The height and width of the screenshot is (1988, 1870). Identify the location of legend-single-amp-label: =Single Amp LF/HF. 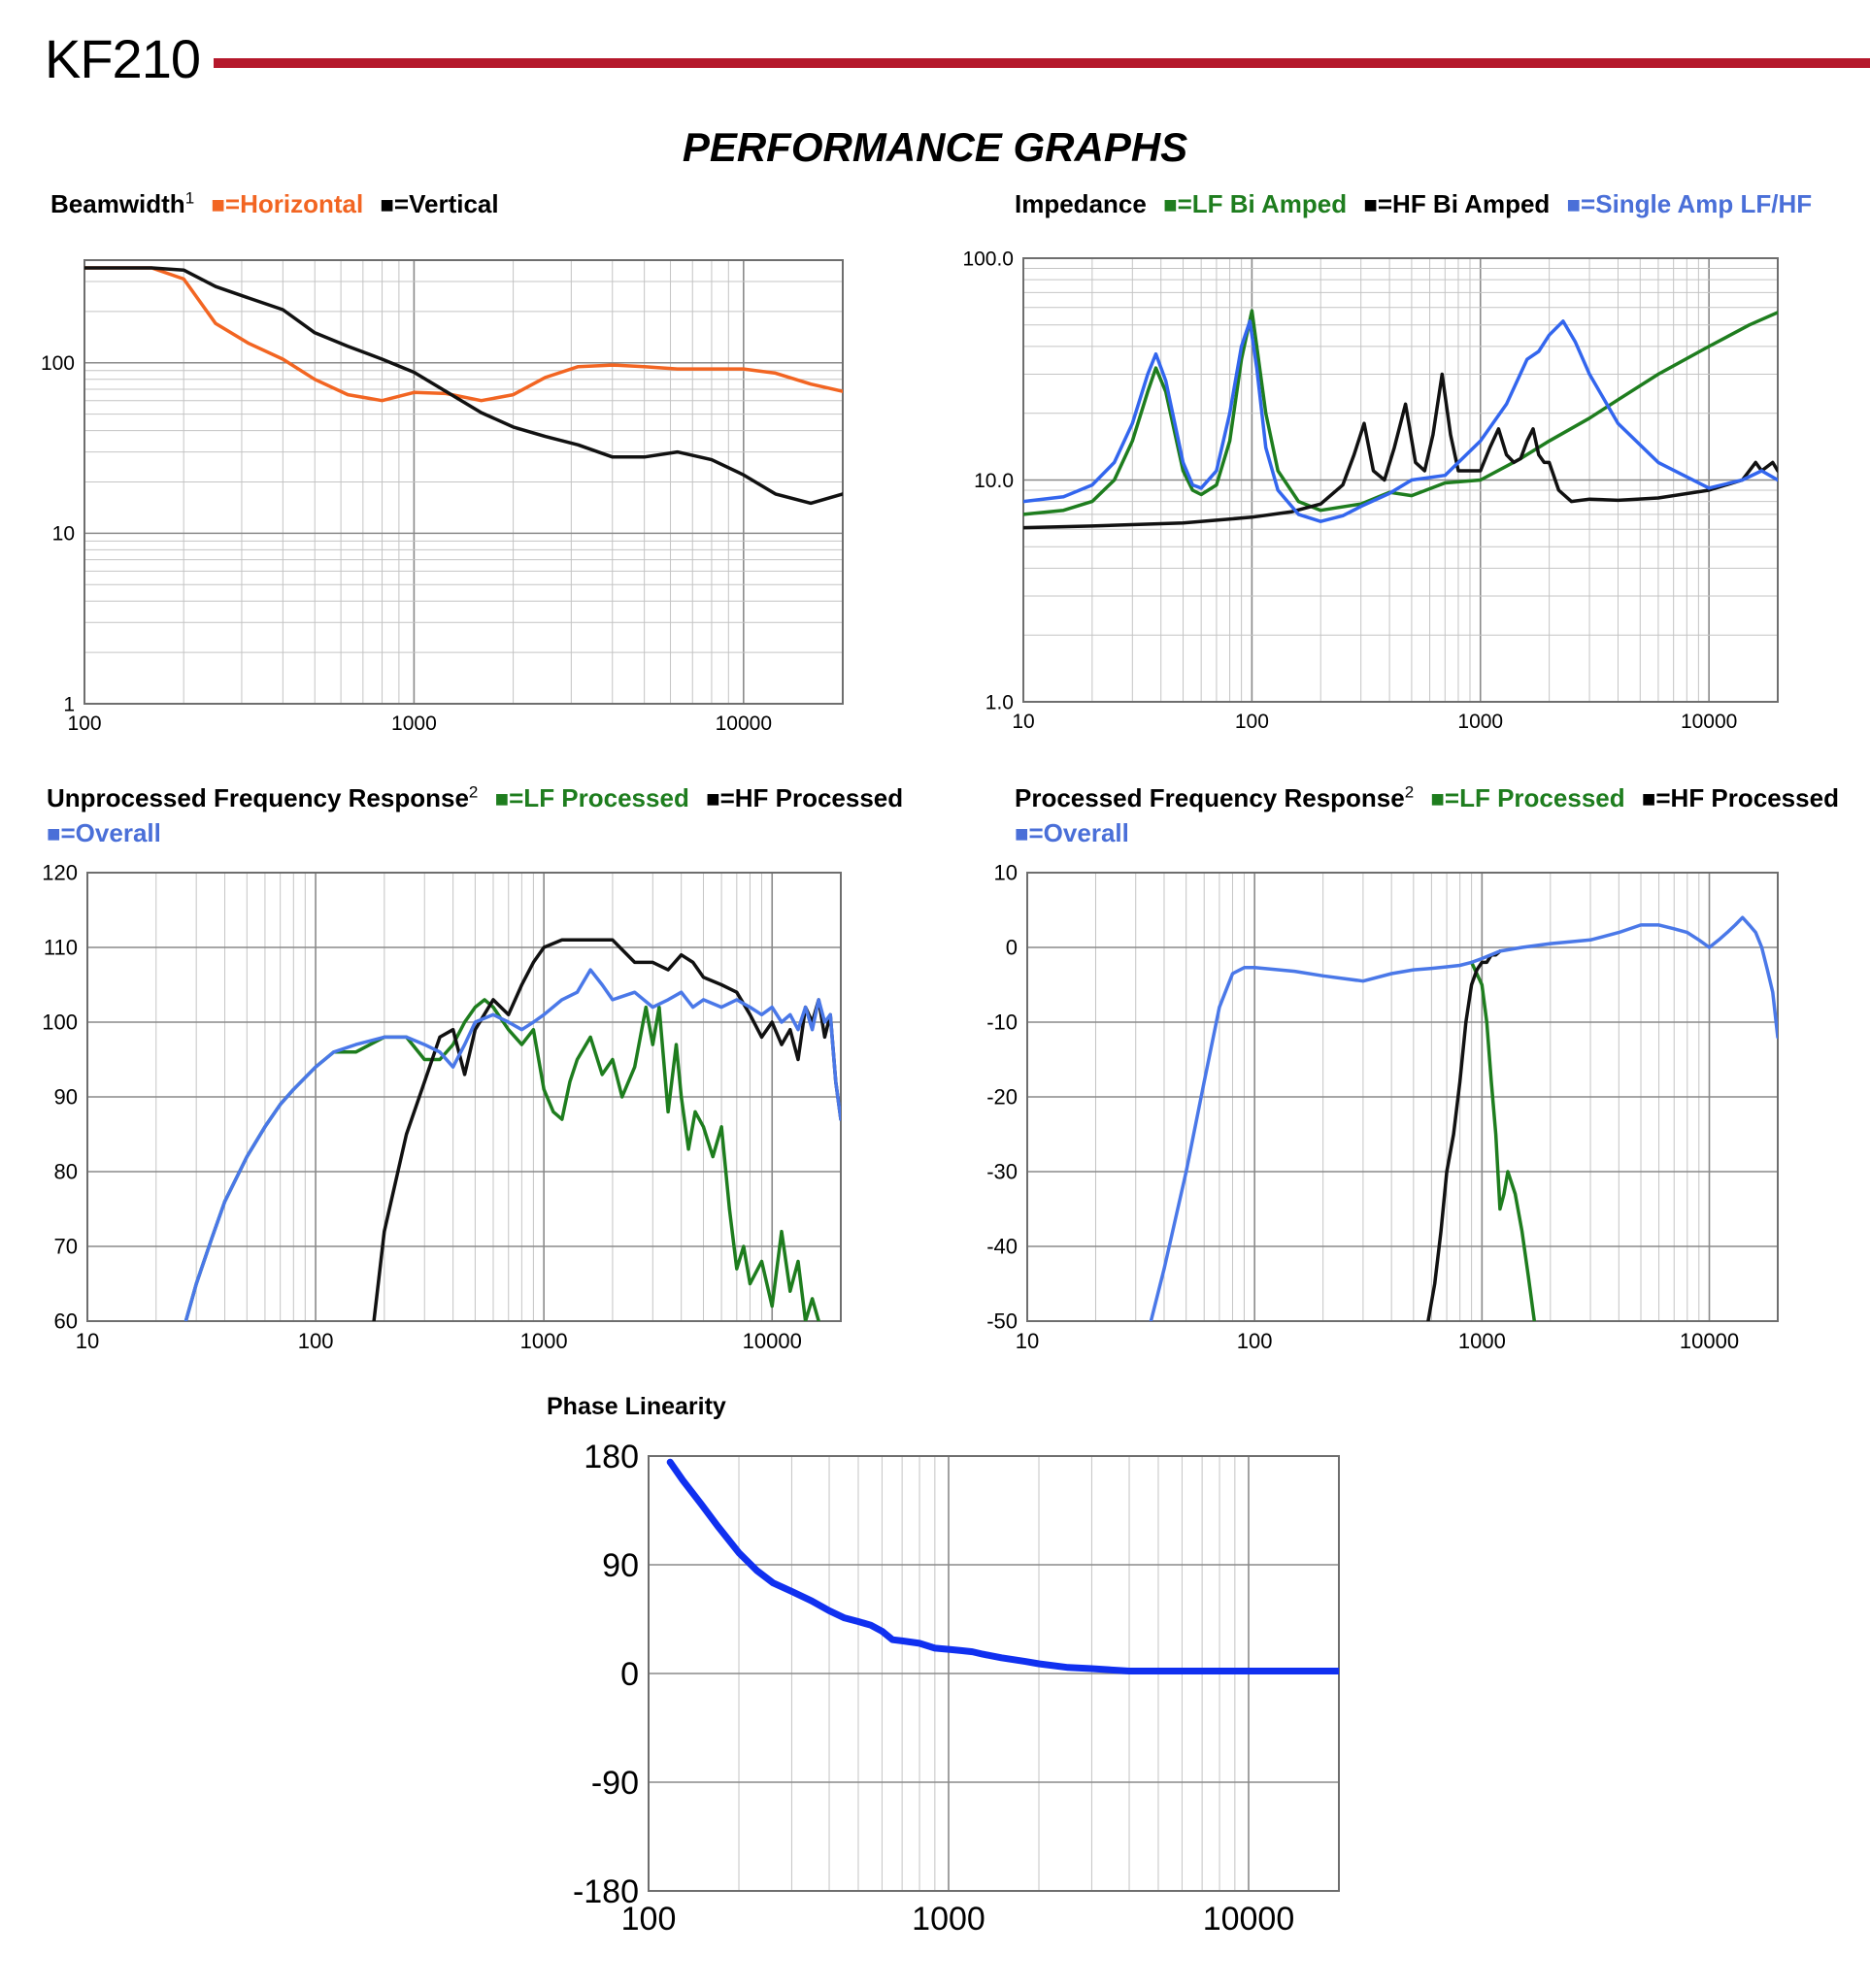
(1697, 203).